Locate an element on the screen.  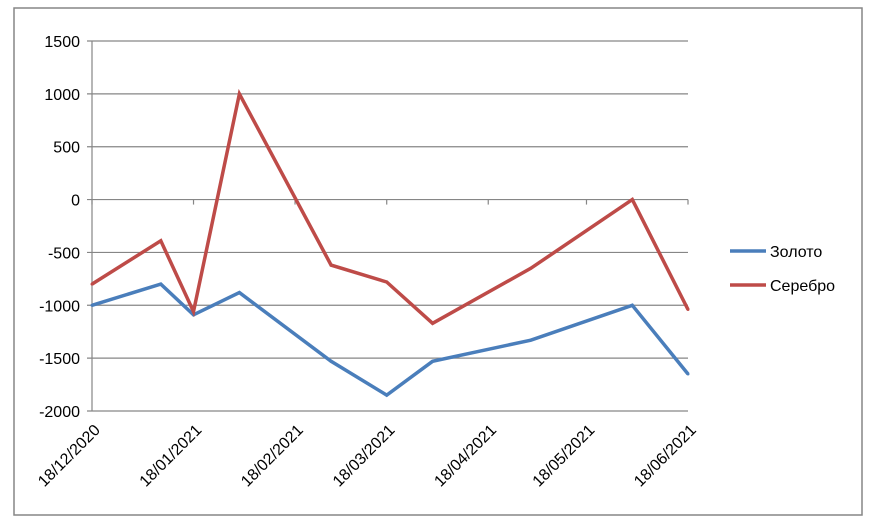
legend-label: Серебро is located at coordinates (802, 286).